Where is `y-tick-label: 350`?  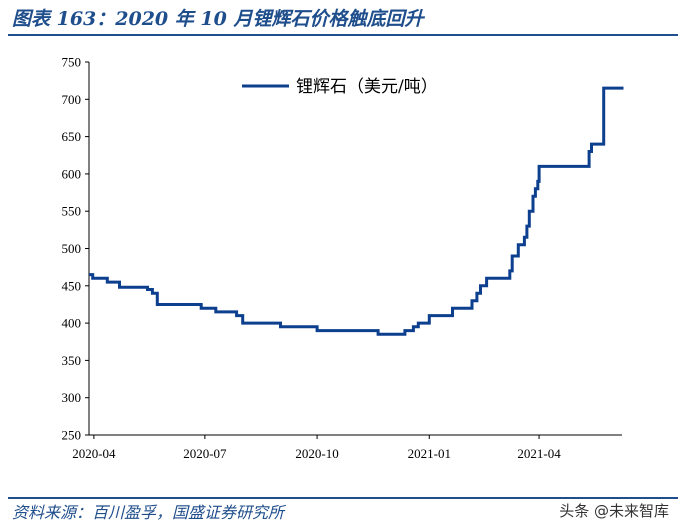 y-tick-label: 350 is located at coordinates (72, 360).